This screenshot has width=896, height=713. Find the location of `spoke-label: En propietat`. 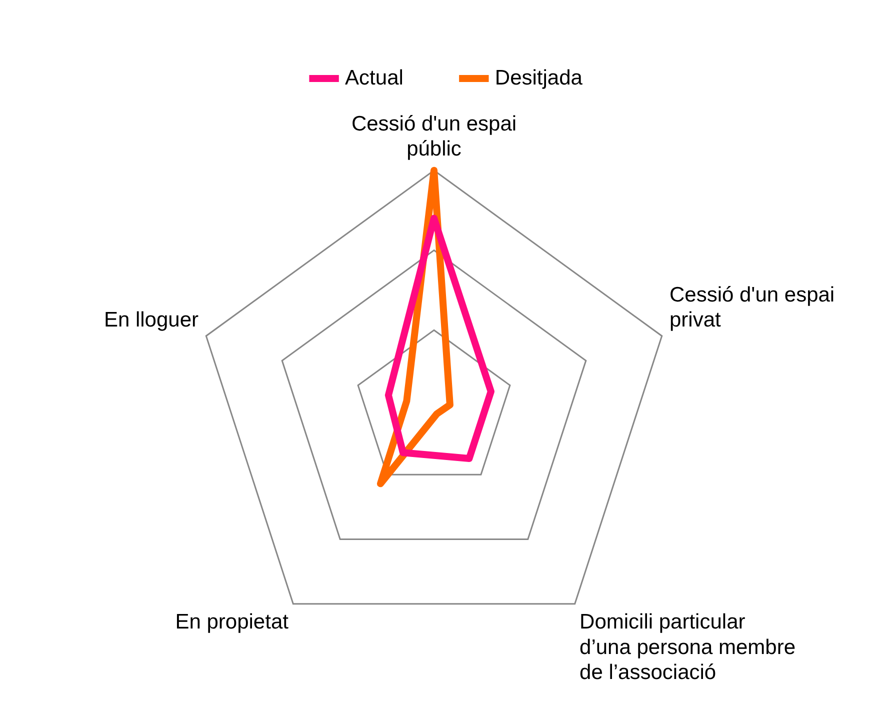

spoke-label: En propietat is located at coordinates (232, 622).